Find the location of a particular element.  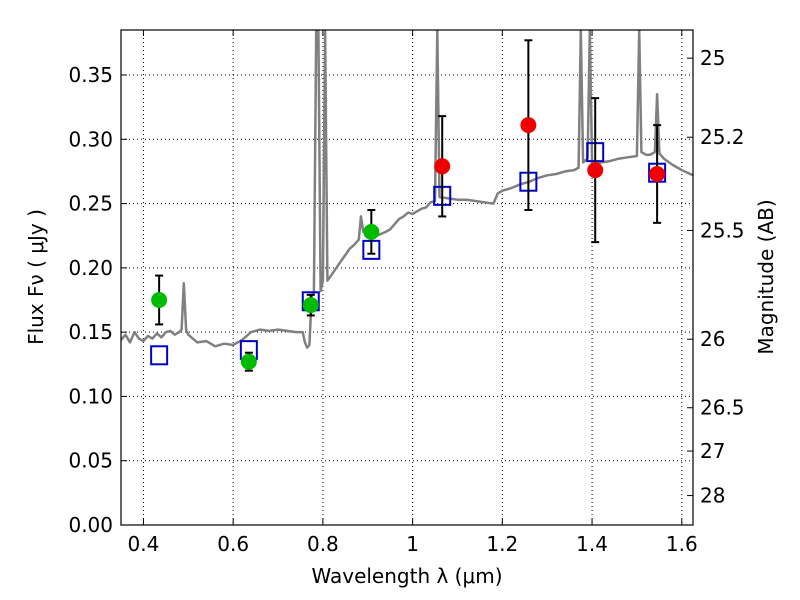

right-tick-label: 27 is located at coordinates (712, 451).